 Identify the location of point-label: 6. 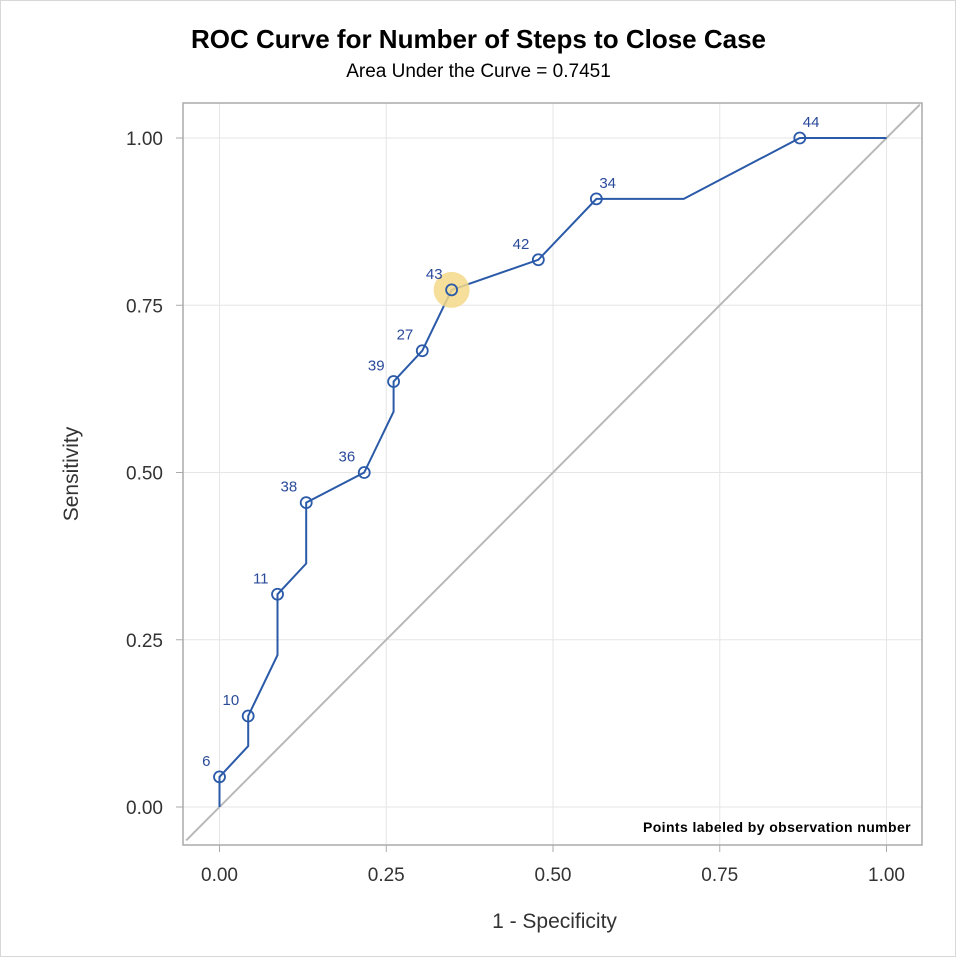
(206, 761).